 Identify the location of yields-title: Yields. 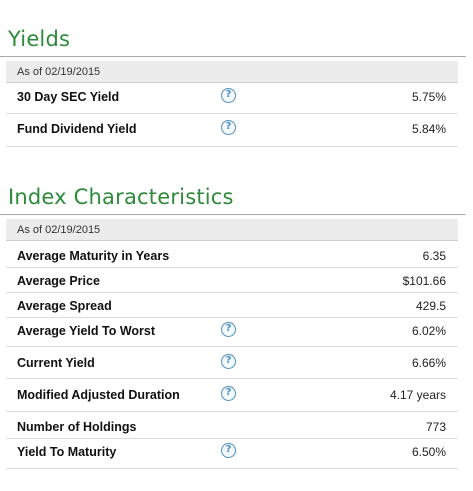
(39, 39).